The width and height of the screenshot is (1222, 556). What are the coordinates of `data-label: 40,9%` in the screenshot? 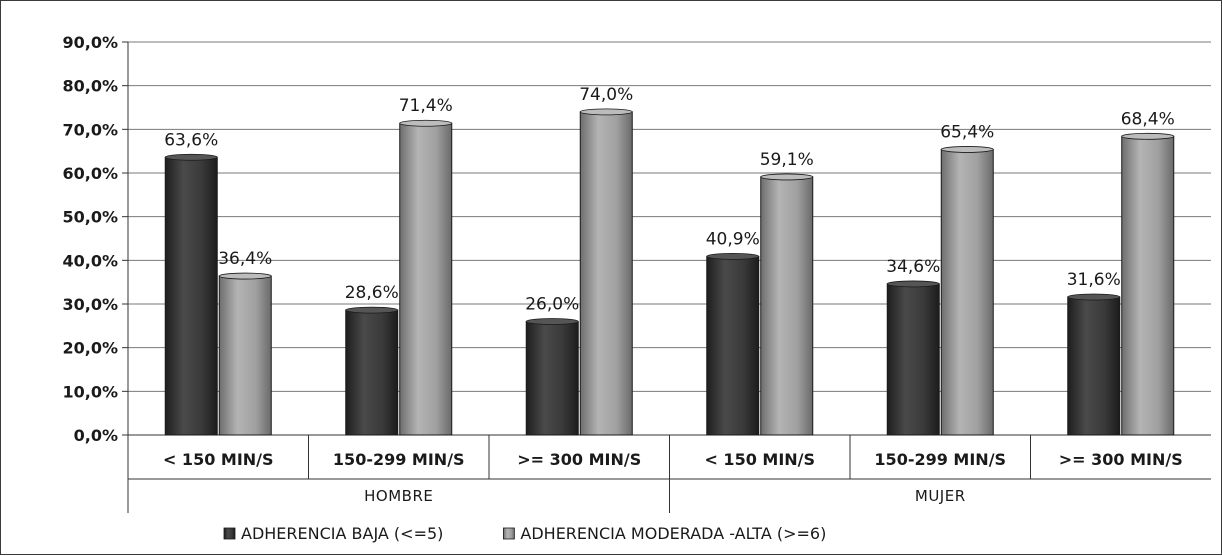 It's located at (733, 239).